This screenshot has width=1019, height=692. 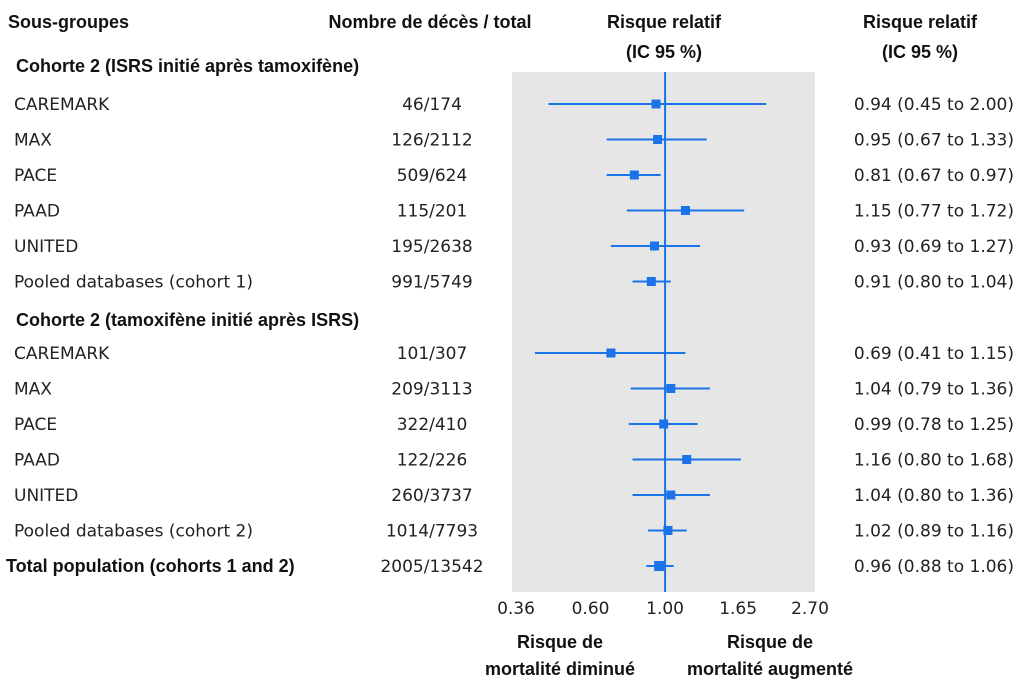 I want to click on row-deaths: 122/226, so click(x=432, y=461).